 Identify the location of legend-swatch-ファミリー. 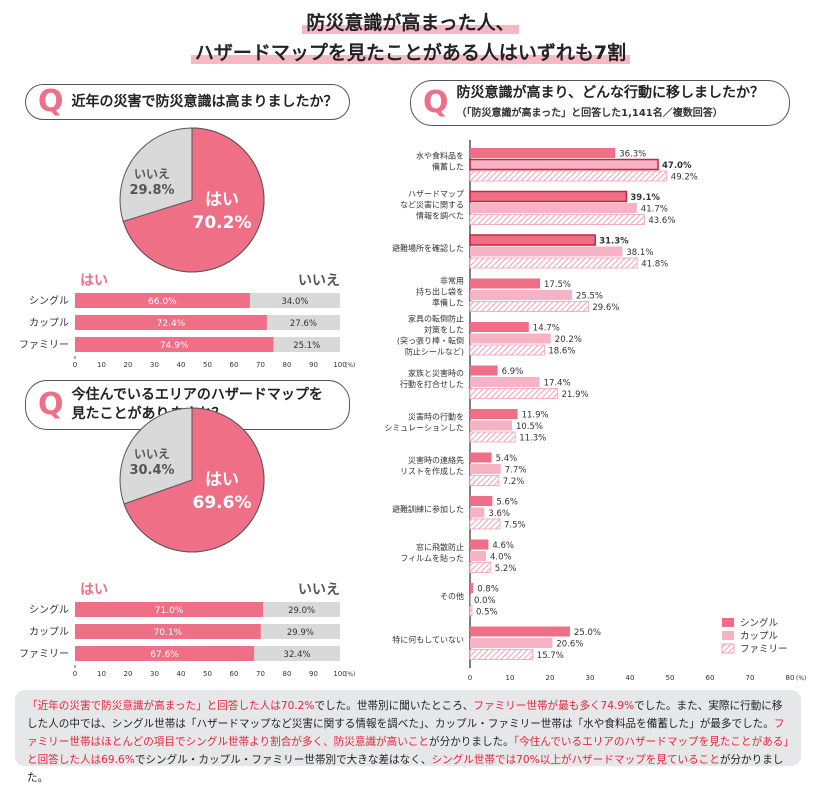
(728, 648).